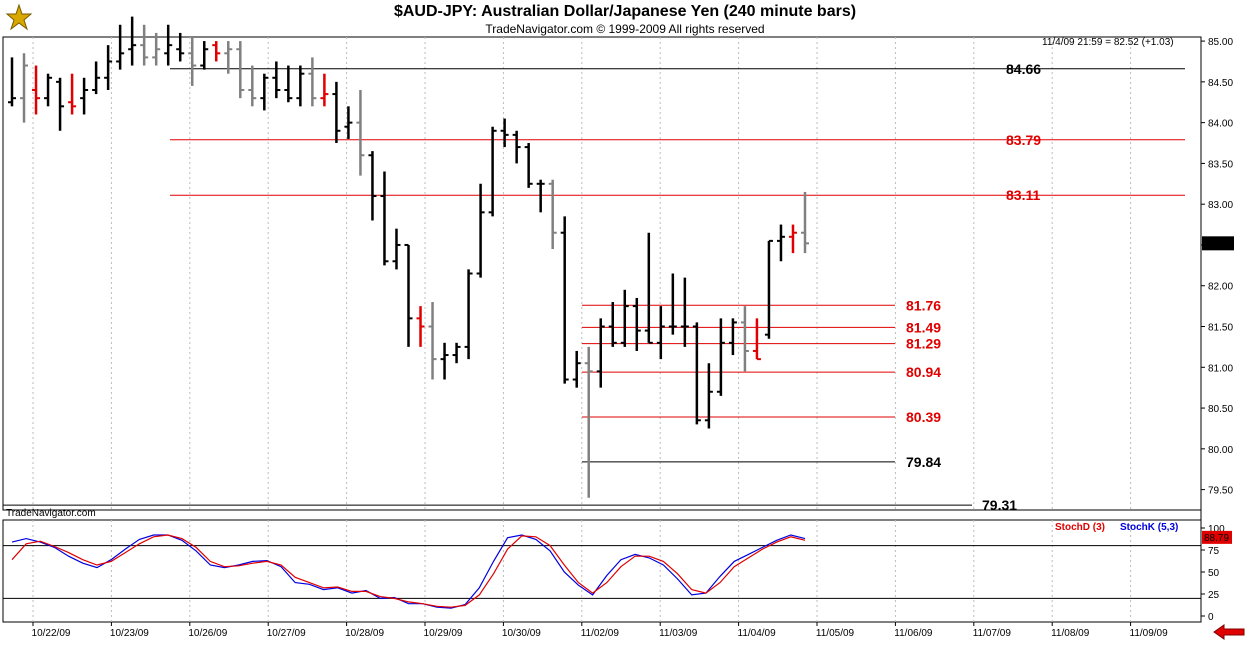  Describe the element at coordinates (923, 327) in the screenshot. I see `level-label-81.49: 81.49` at that location.